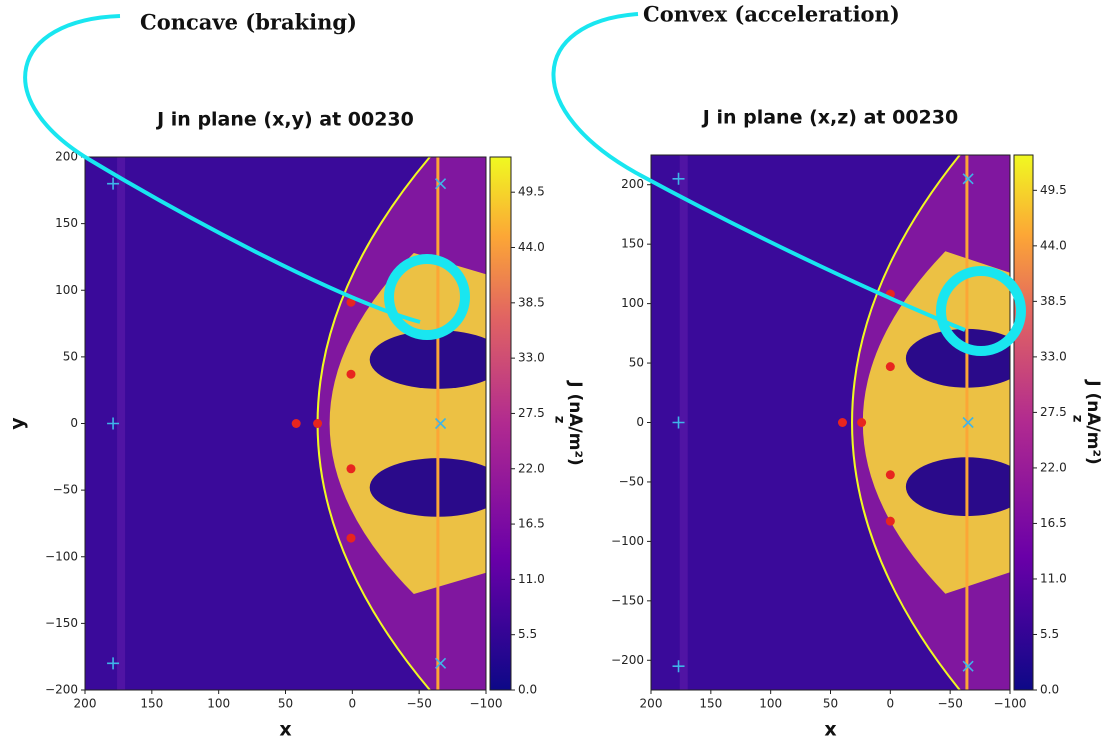 This screenshot has width=1106, height=740. I want to click on shock-edge, so click(906, 422).